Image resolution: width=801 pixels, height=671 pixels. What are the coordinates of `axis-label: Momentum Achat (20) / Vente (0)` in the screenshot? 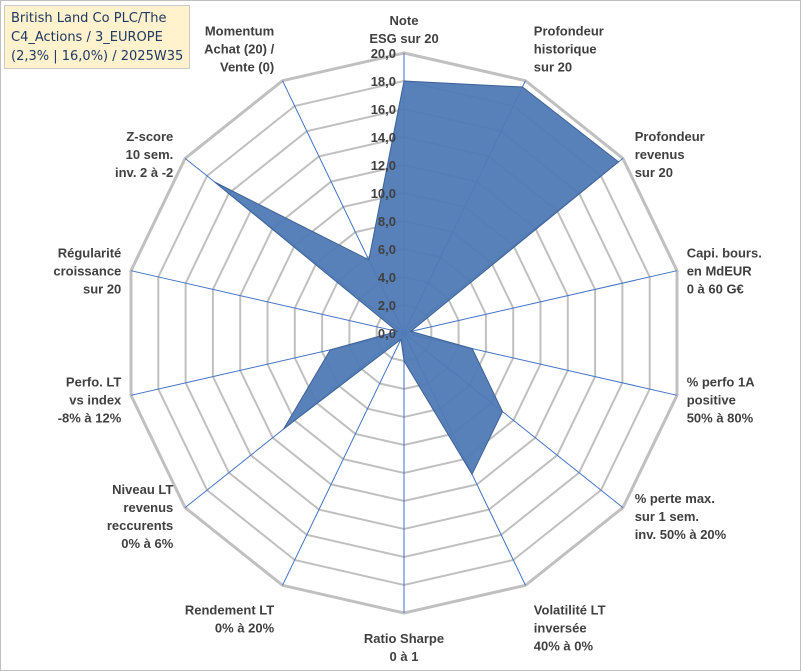 It's located at (239, 49).